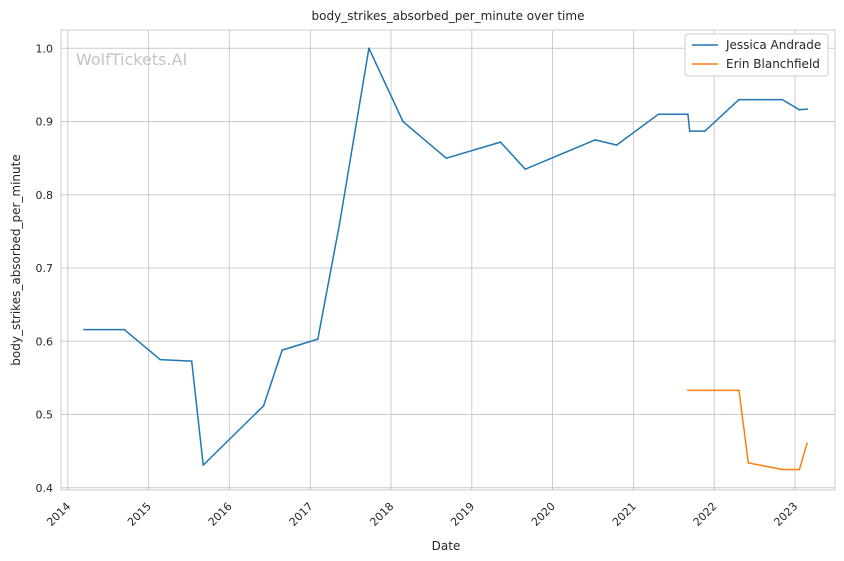  What do you see at coordinates (16, 259) in the screenshot?
I see `y-axis-label: body_strikes_absorbed_per_minute` at bounding box center [16, 259].